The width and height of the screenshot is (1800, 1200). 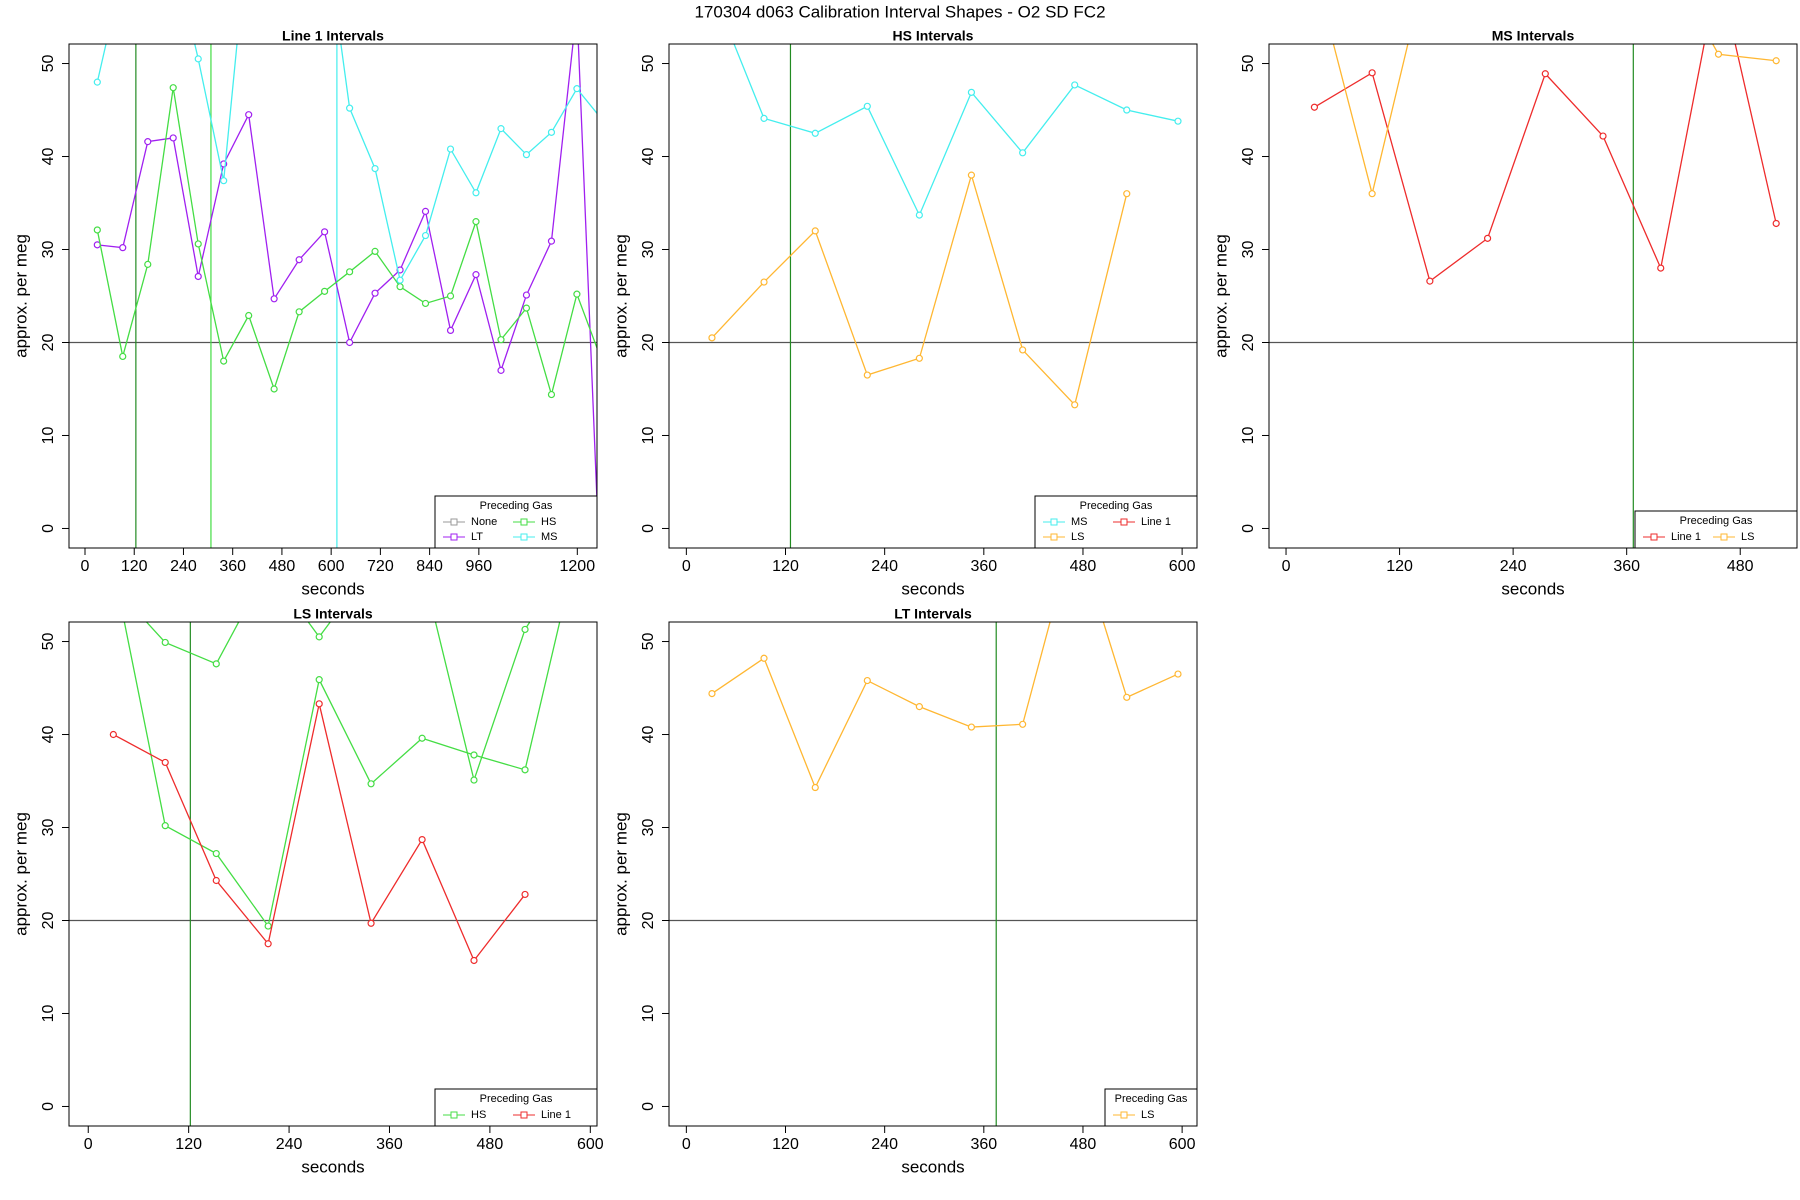 I want to click on panel-title: HS Intervals, so click(x=933, y=36).